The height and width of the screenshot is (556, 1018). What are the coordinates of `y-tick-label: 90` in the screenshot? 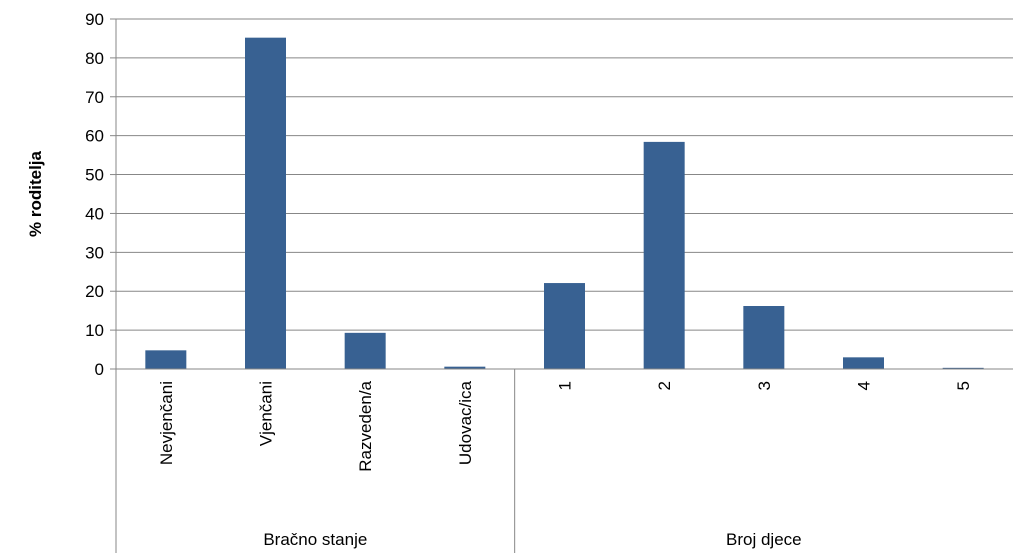 It's located at (94, 19).